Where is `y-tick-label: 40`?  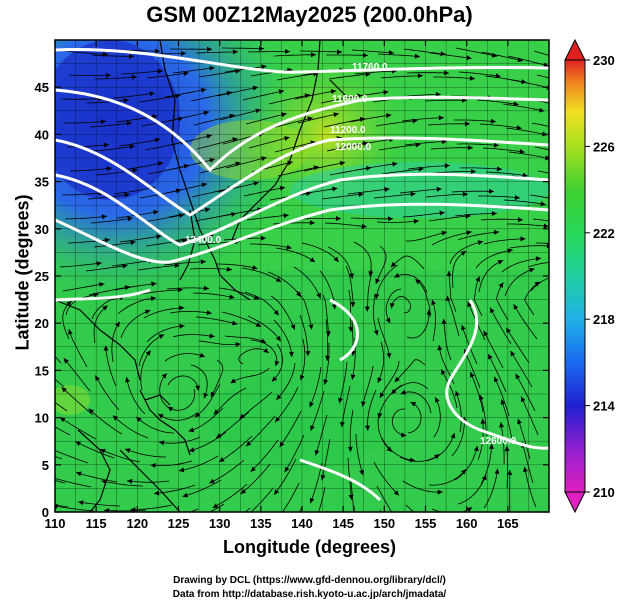 y-tick-label: 40 is located at coordinates (42, 134).